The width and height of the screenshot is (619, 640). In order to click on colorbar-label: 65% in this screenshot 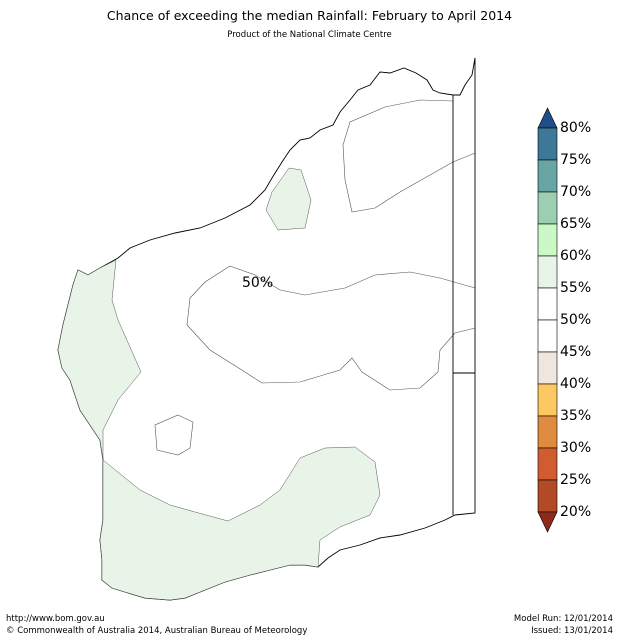, I will do `click(576, 224)`.